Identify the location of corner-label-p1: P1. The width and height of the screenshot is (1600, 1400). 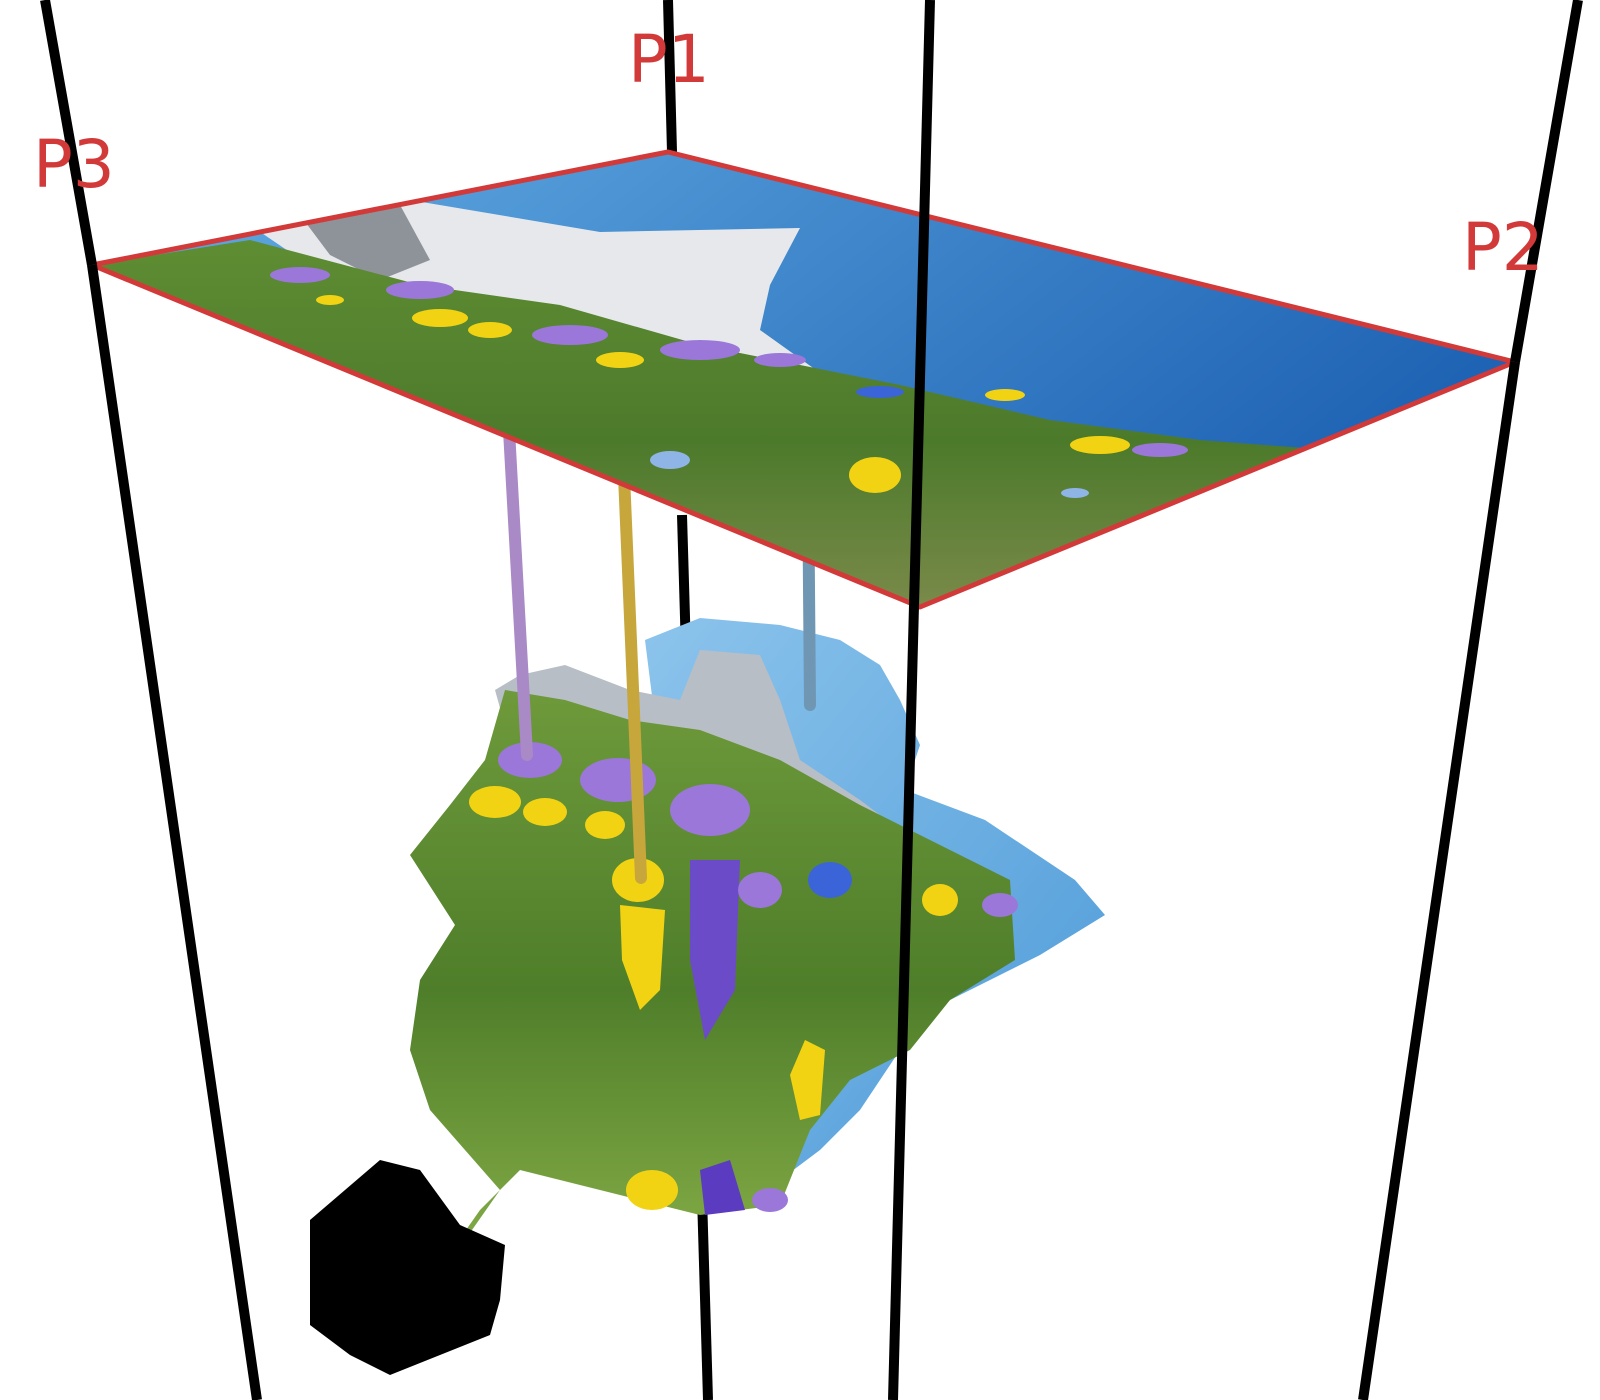
(669, 59).